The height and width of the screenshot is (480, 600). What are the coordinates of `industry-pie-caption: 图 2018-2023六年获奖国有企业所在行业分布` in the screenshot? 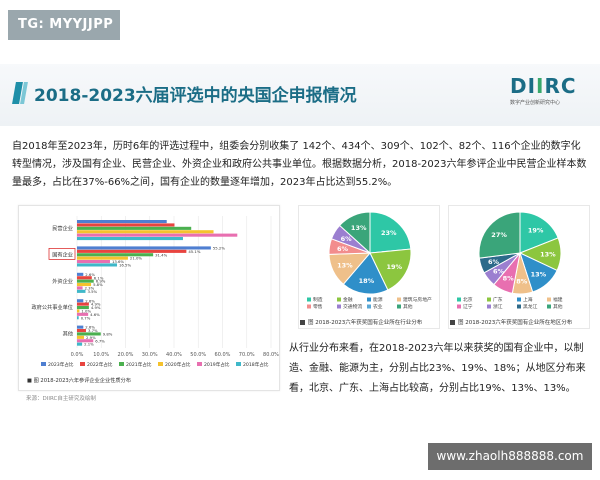 It's located at (361, 322).